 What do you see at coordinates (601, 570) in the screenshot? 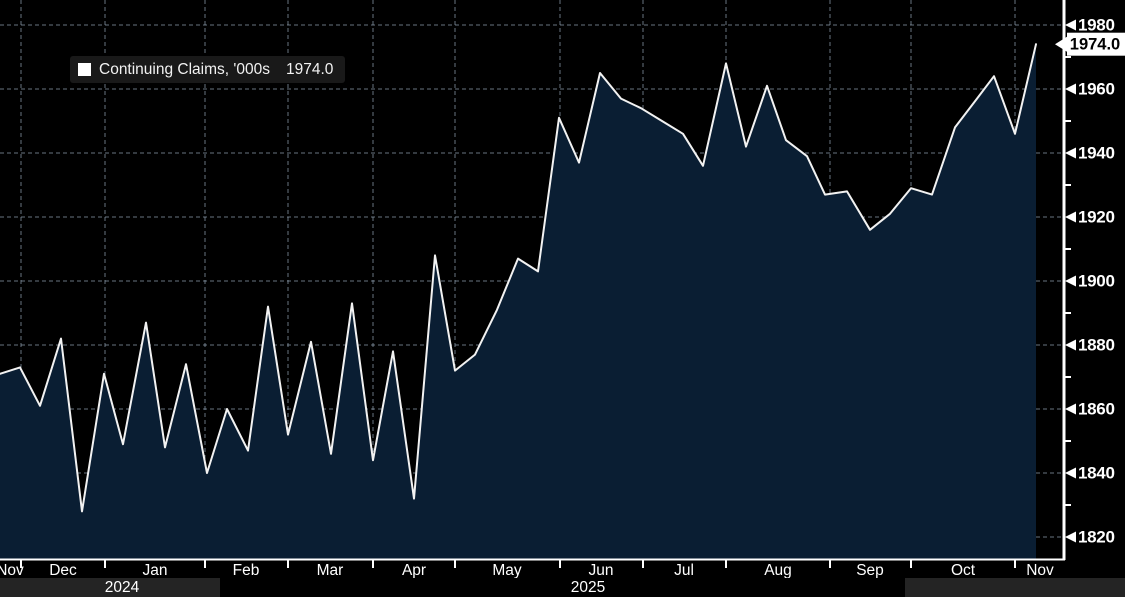
I see `month-label: Jun` at bounding box center [601, 570].